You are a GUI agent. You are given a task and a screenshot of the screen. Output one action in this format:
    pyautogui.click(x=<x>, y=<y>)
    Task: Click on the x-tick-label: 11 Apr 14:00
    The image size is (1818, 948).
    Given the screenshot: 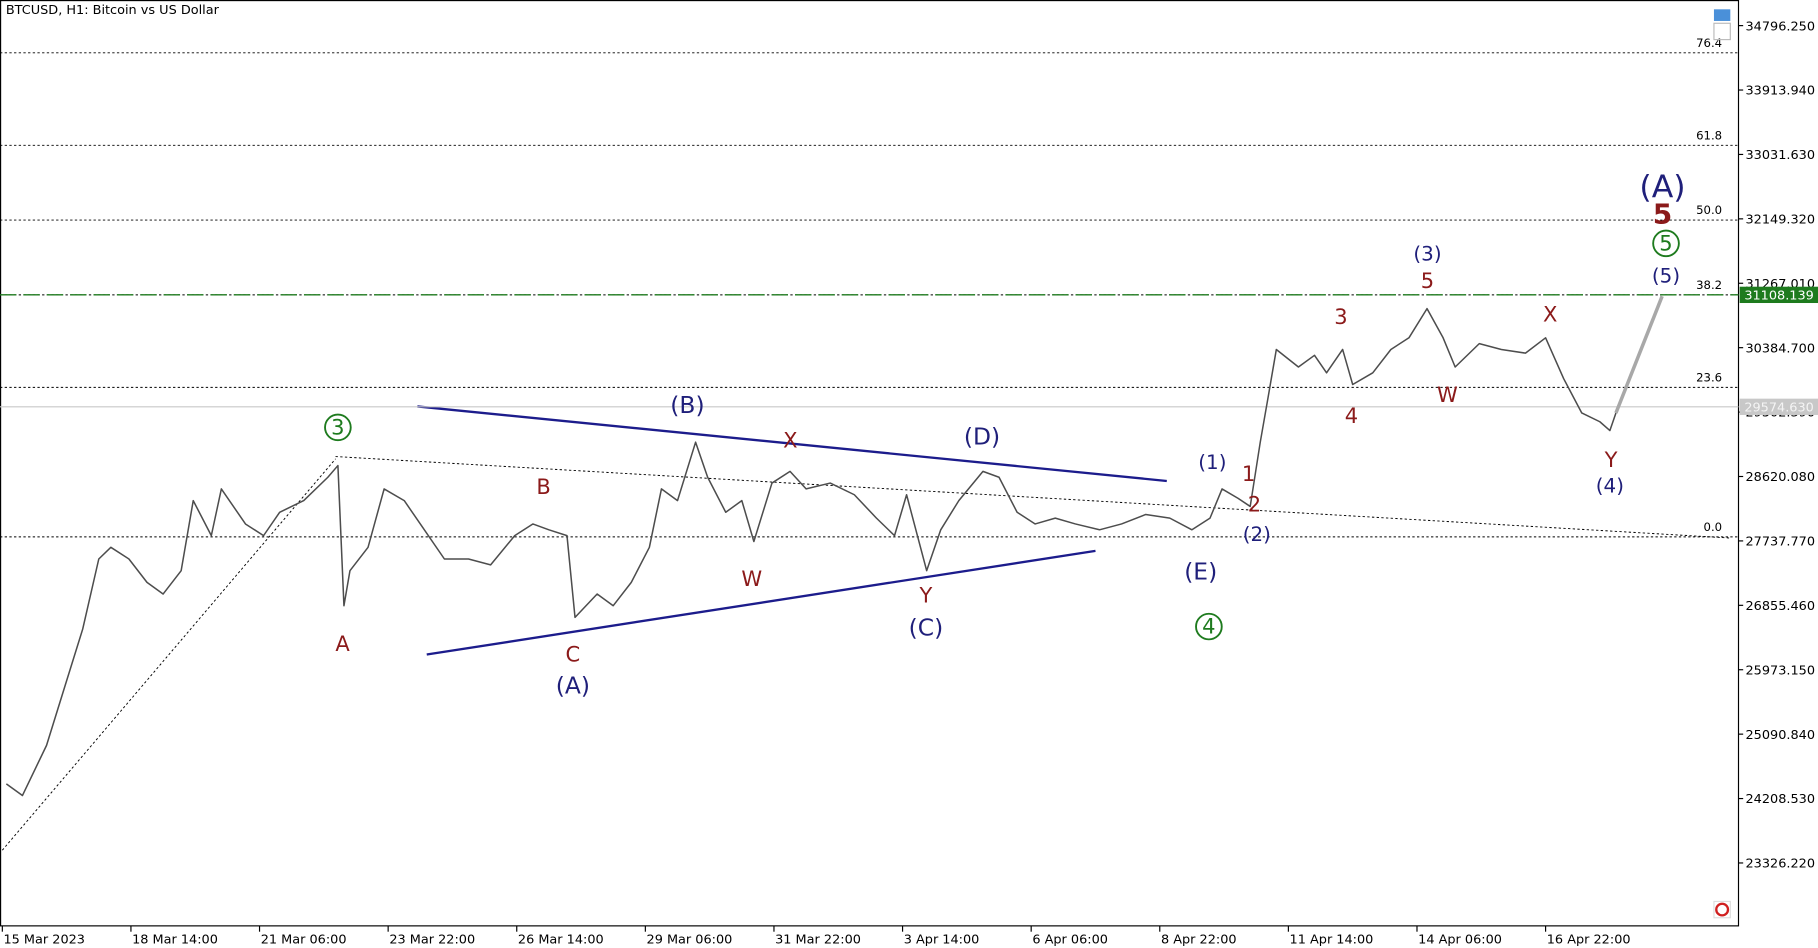 What is the action you would take?
    pyautogui.click(x=1332, y=939)
    